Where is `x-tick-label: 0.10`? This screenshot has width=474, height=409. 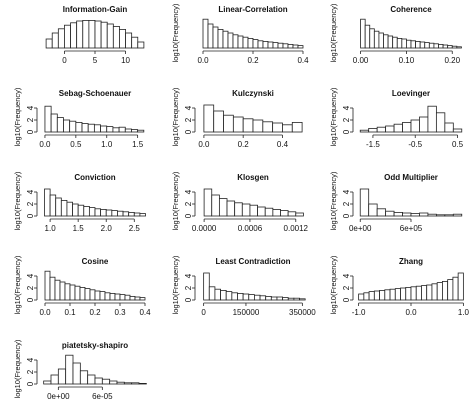 x-tick-label: 0.10 is located at coordinates (407, 60).